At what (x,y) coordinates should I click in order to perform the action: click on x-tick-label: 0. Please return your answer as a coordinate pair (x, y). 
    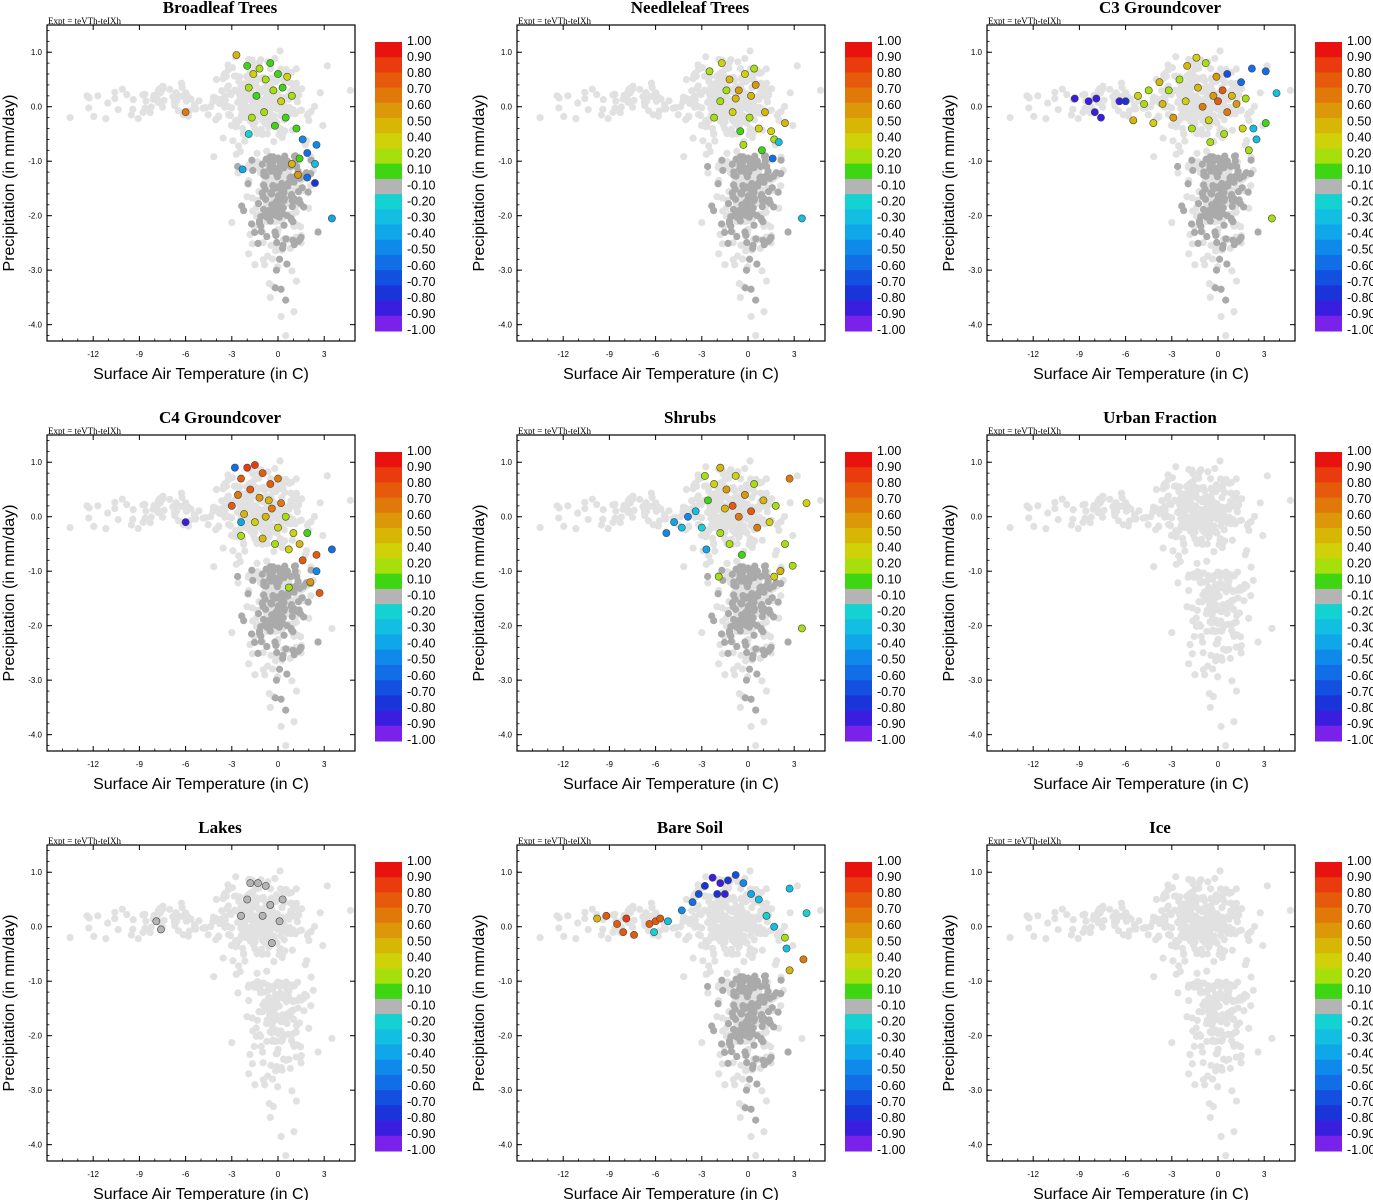
    Looking at the image, I should click on (278, 354).